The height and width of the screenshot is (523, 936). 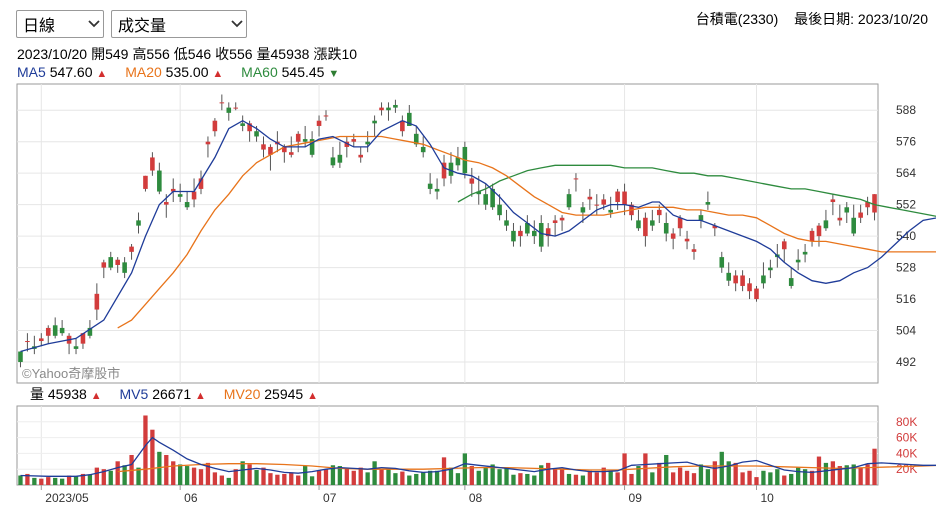 I want to click on mv20-legend: MV20 25945 ▲, so click(x=271, y=394).